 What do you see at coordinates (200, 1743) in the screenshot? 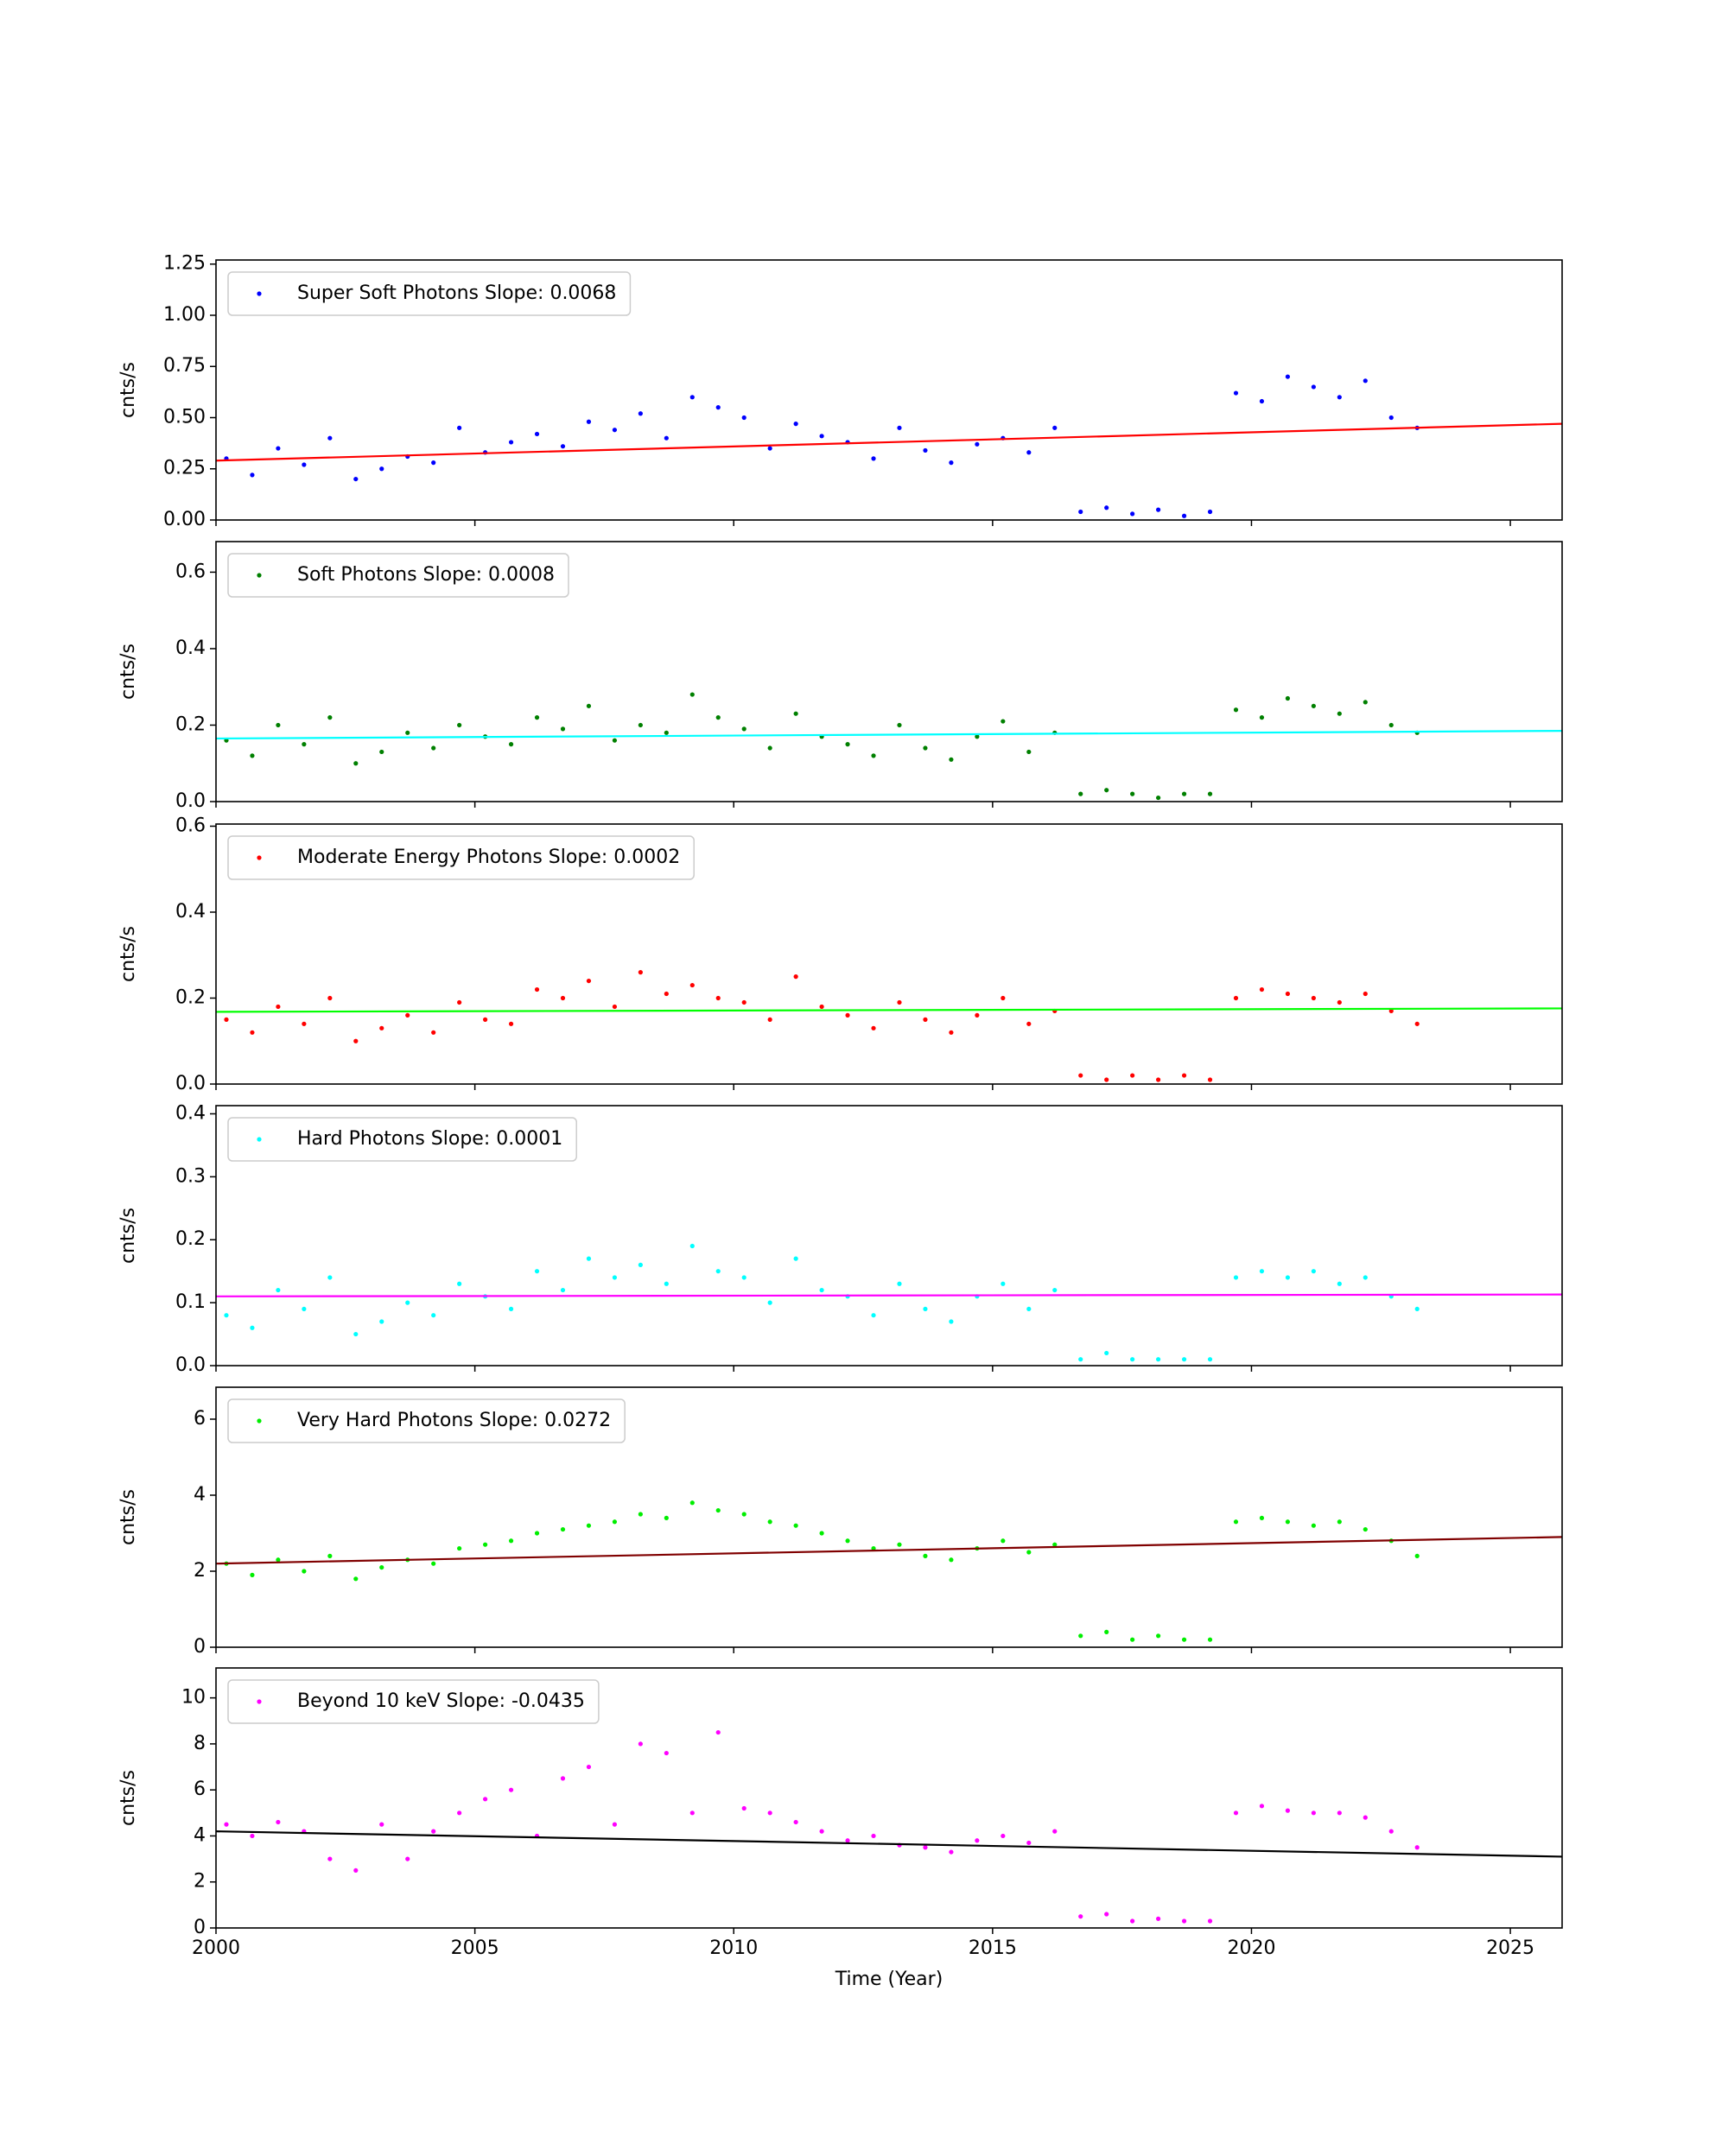
I see `y-tick-label: 8` at bounding box center [200, 1743].